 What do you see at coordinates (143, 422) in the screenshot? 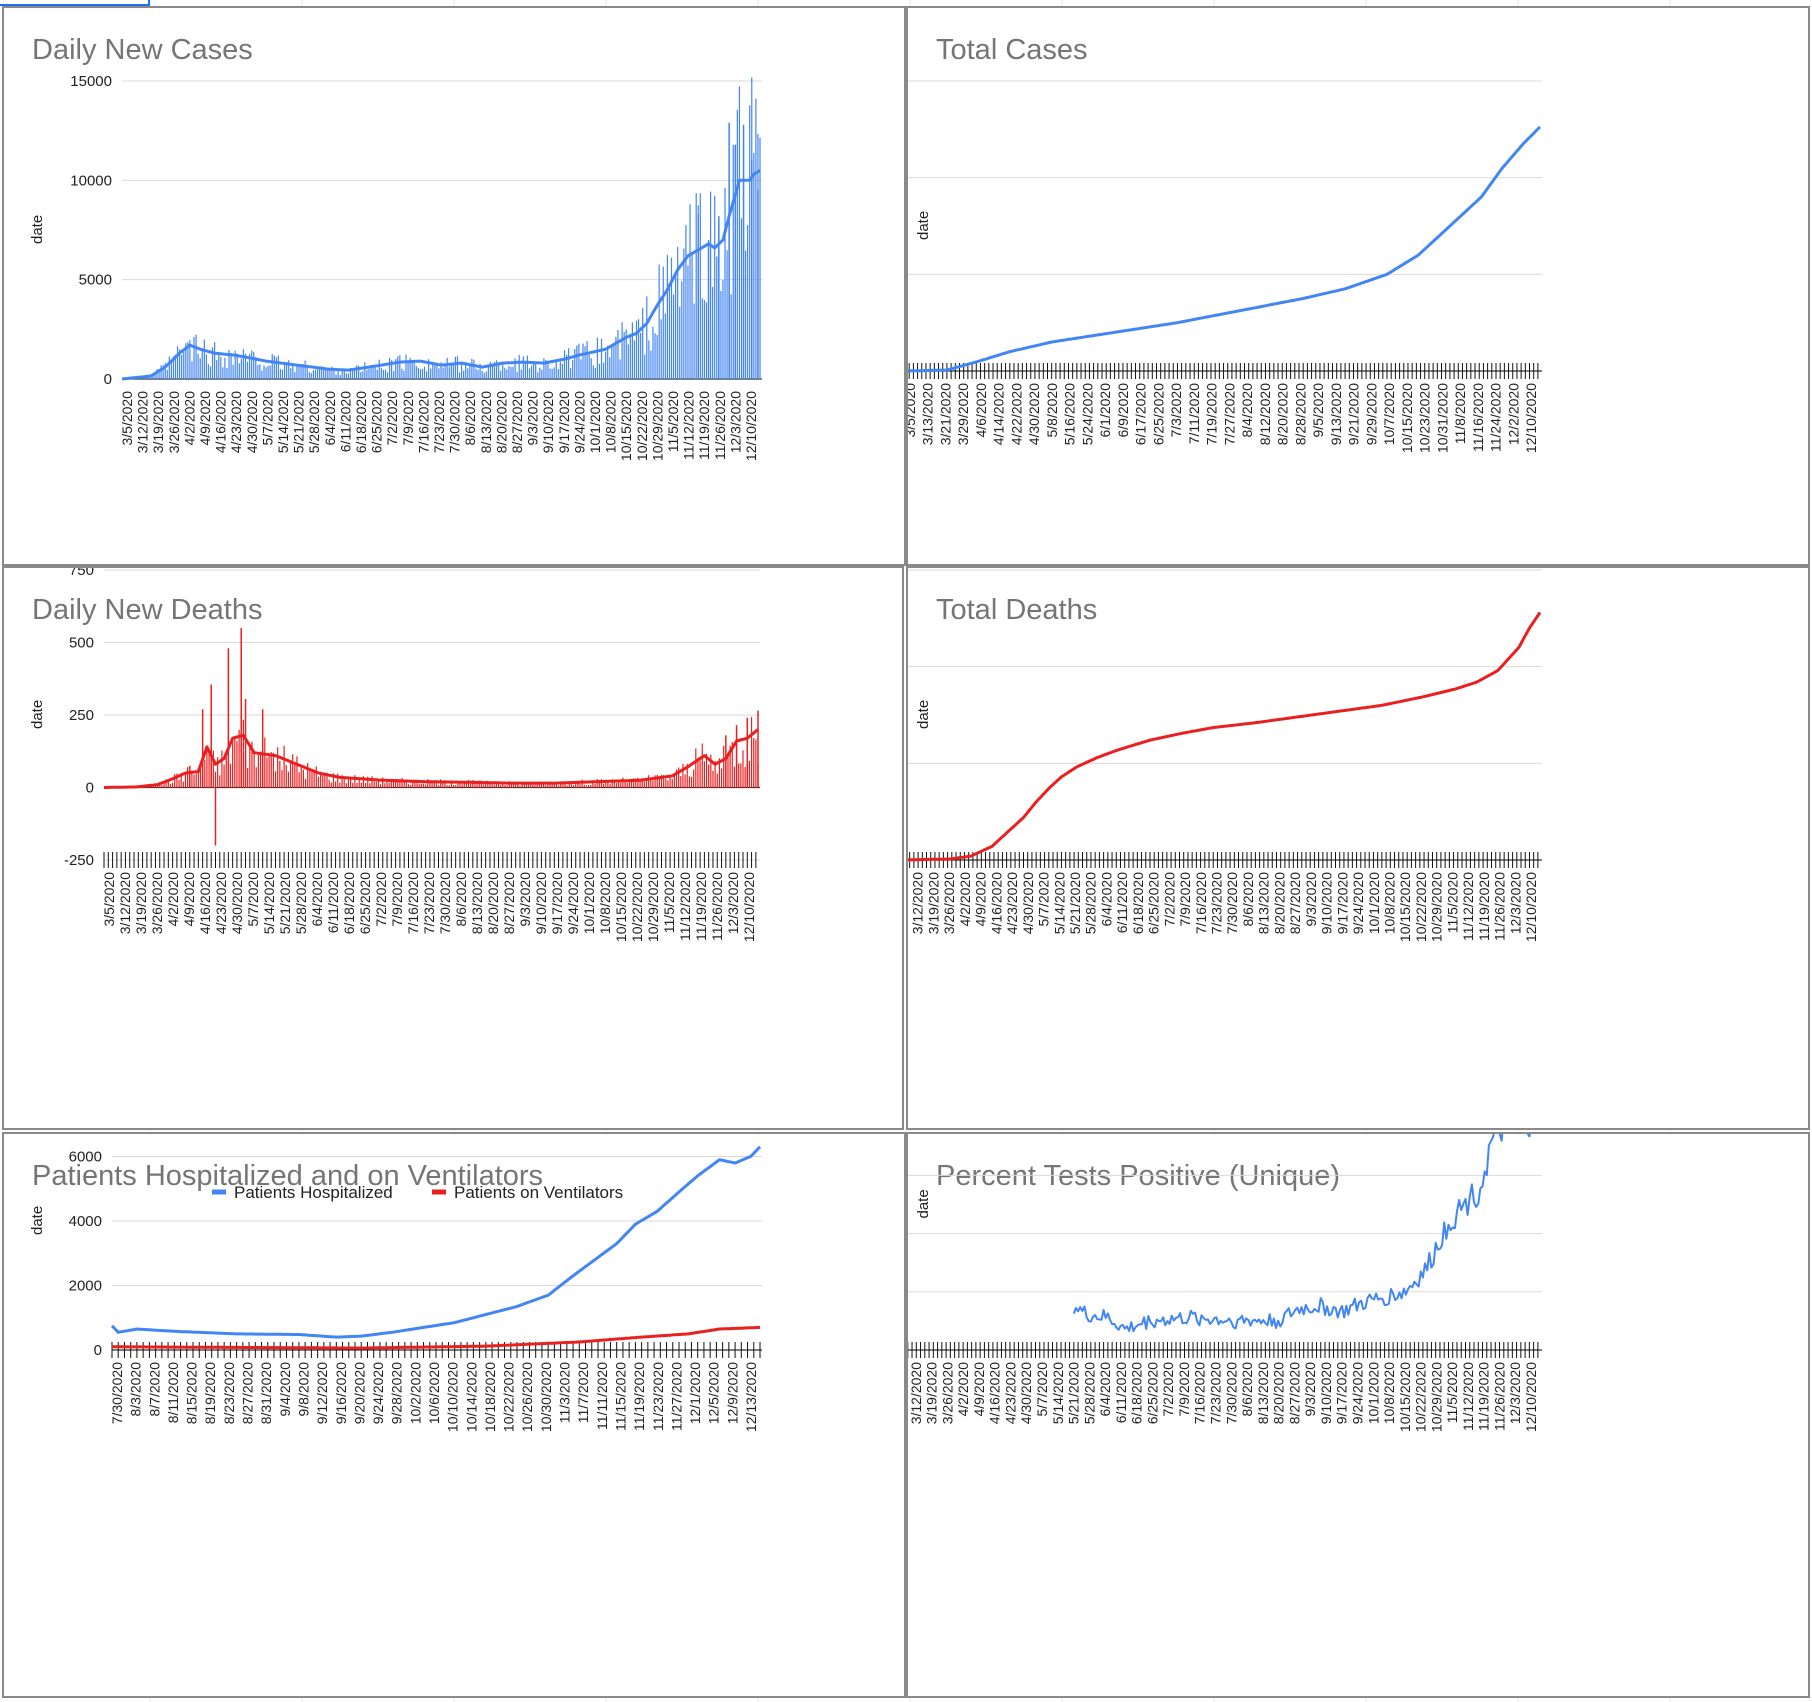
I see `x-tick-label: 3/12/2020` at bounding box center [143, 422].